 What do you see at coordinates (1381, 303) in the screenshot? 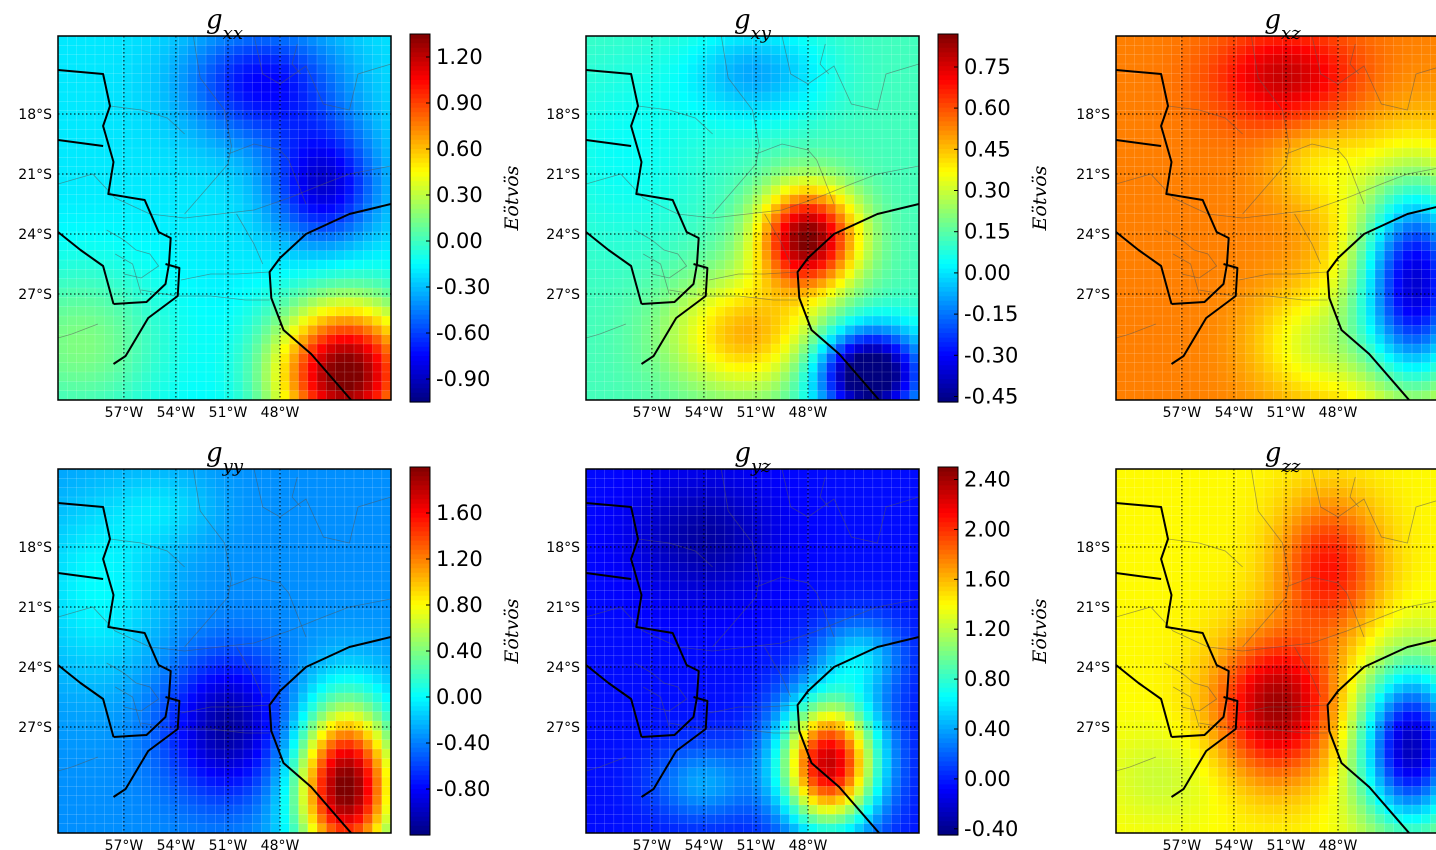
I see `country-border` at bounding box center [1381, 303].